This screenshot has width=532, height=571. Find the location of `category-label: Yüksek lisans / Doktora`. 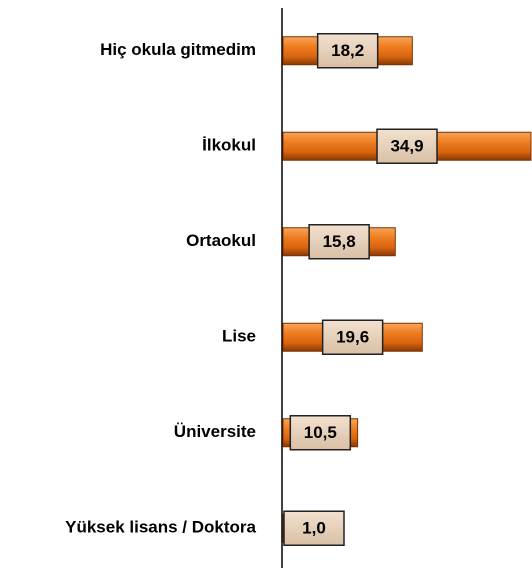

category-label: Yüksek lisans / Doktora is located at coordinates (160, 527).